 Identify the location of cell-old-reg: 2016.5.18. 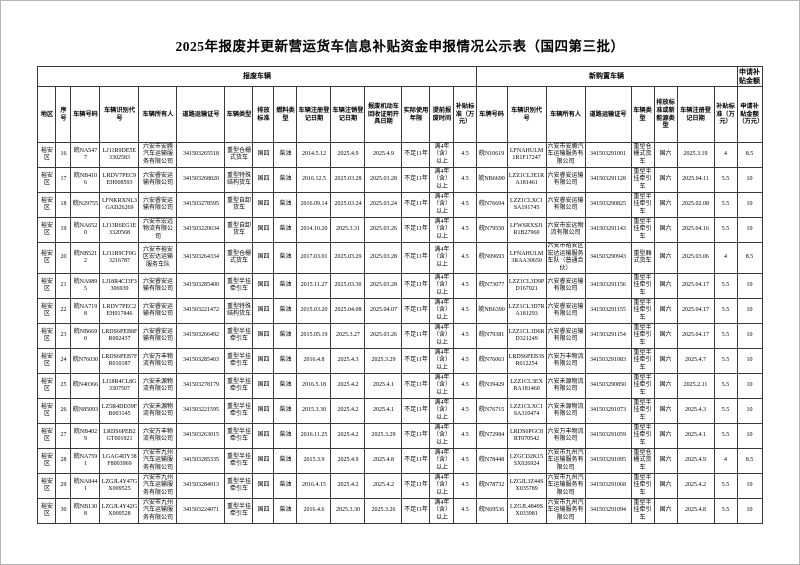
(314, 386).